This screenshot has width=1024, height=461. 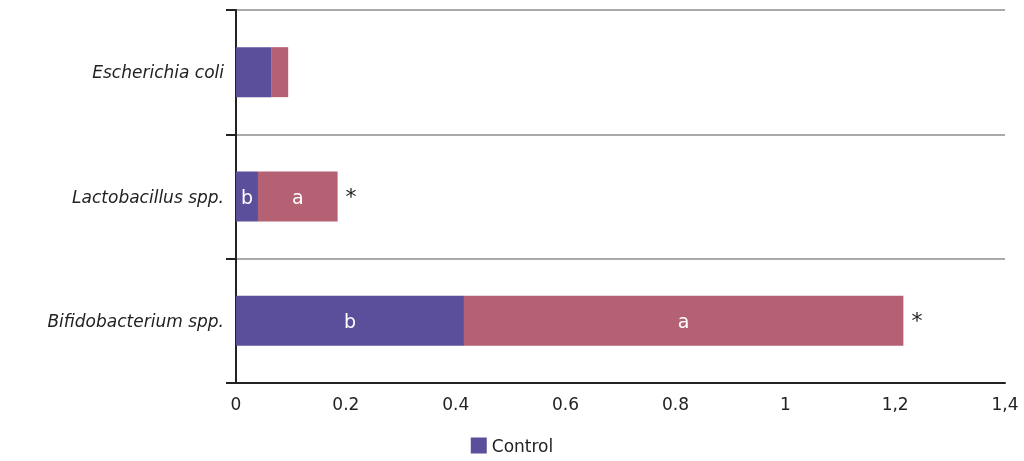 I want to click on x-tick-label: 1, so click(x=785, y=403).